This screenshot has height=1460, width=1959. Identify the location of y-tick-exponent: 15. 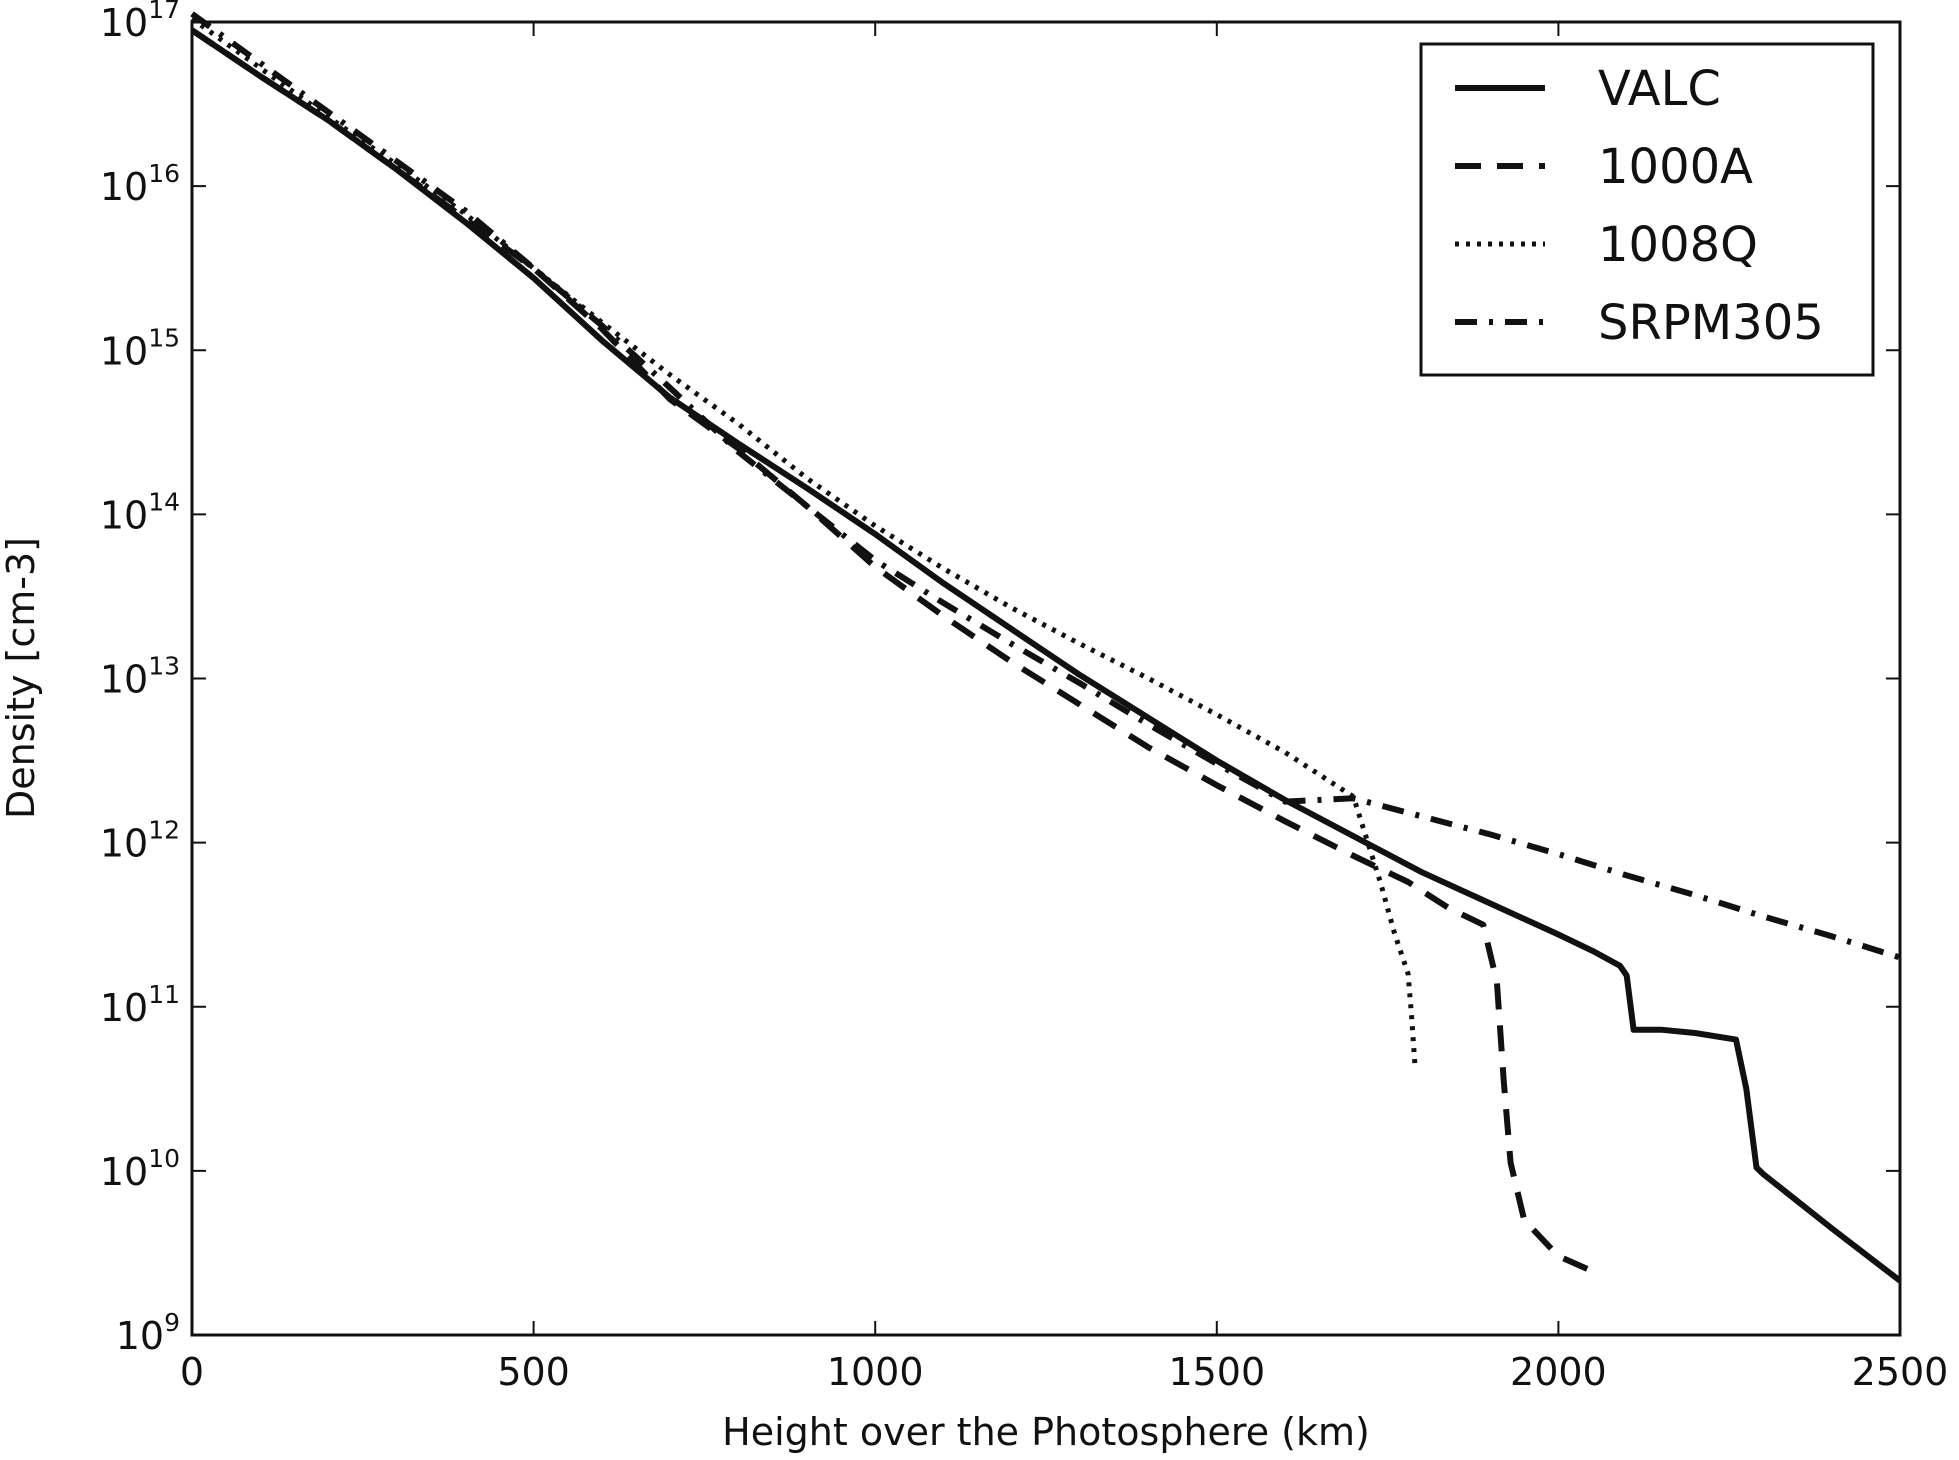
(164, 337).